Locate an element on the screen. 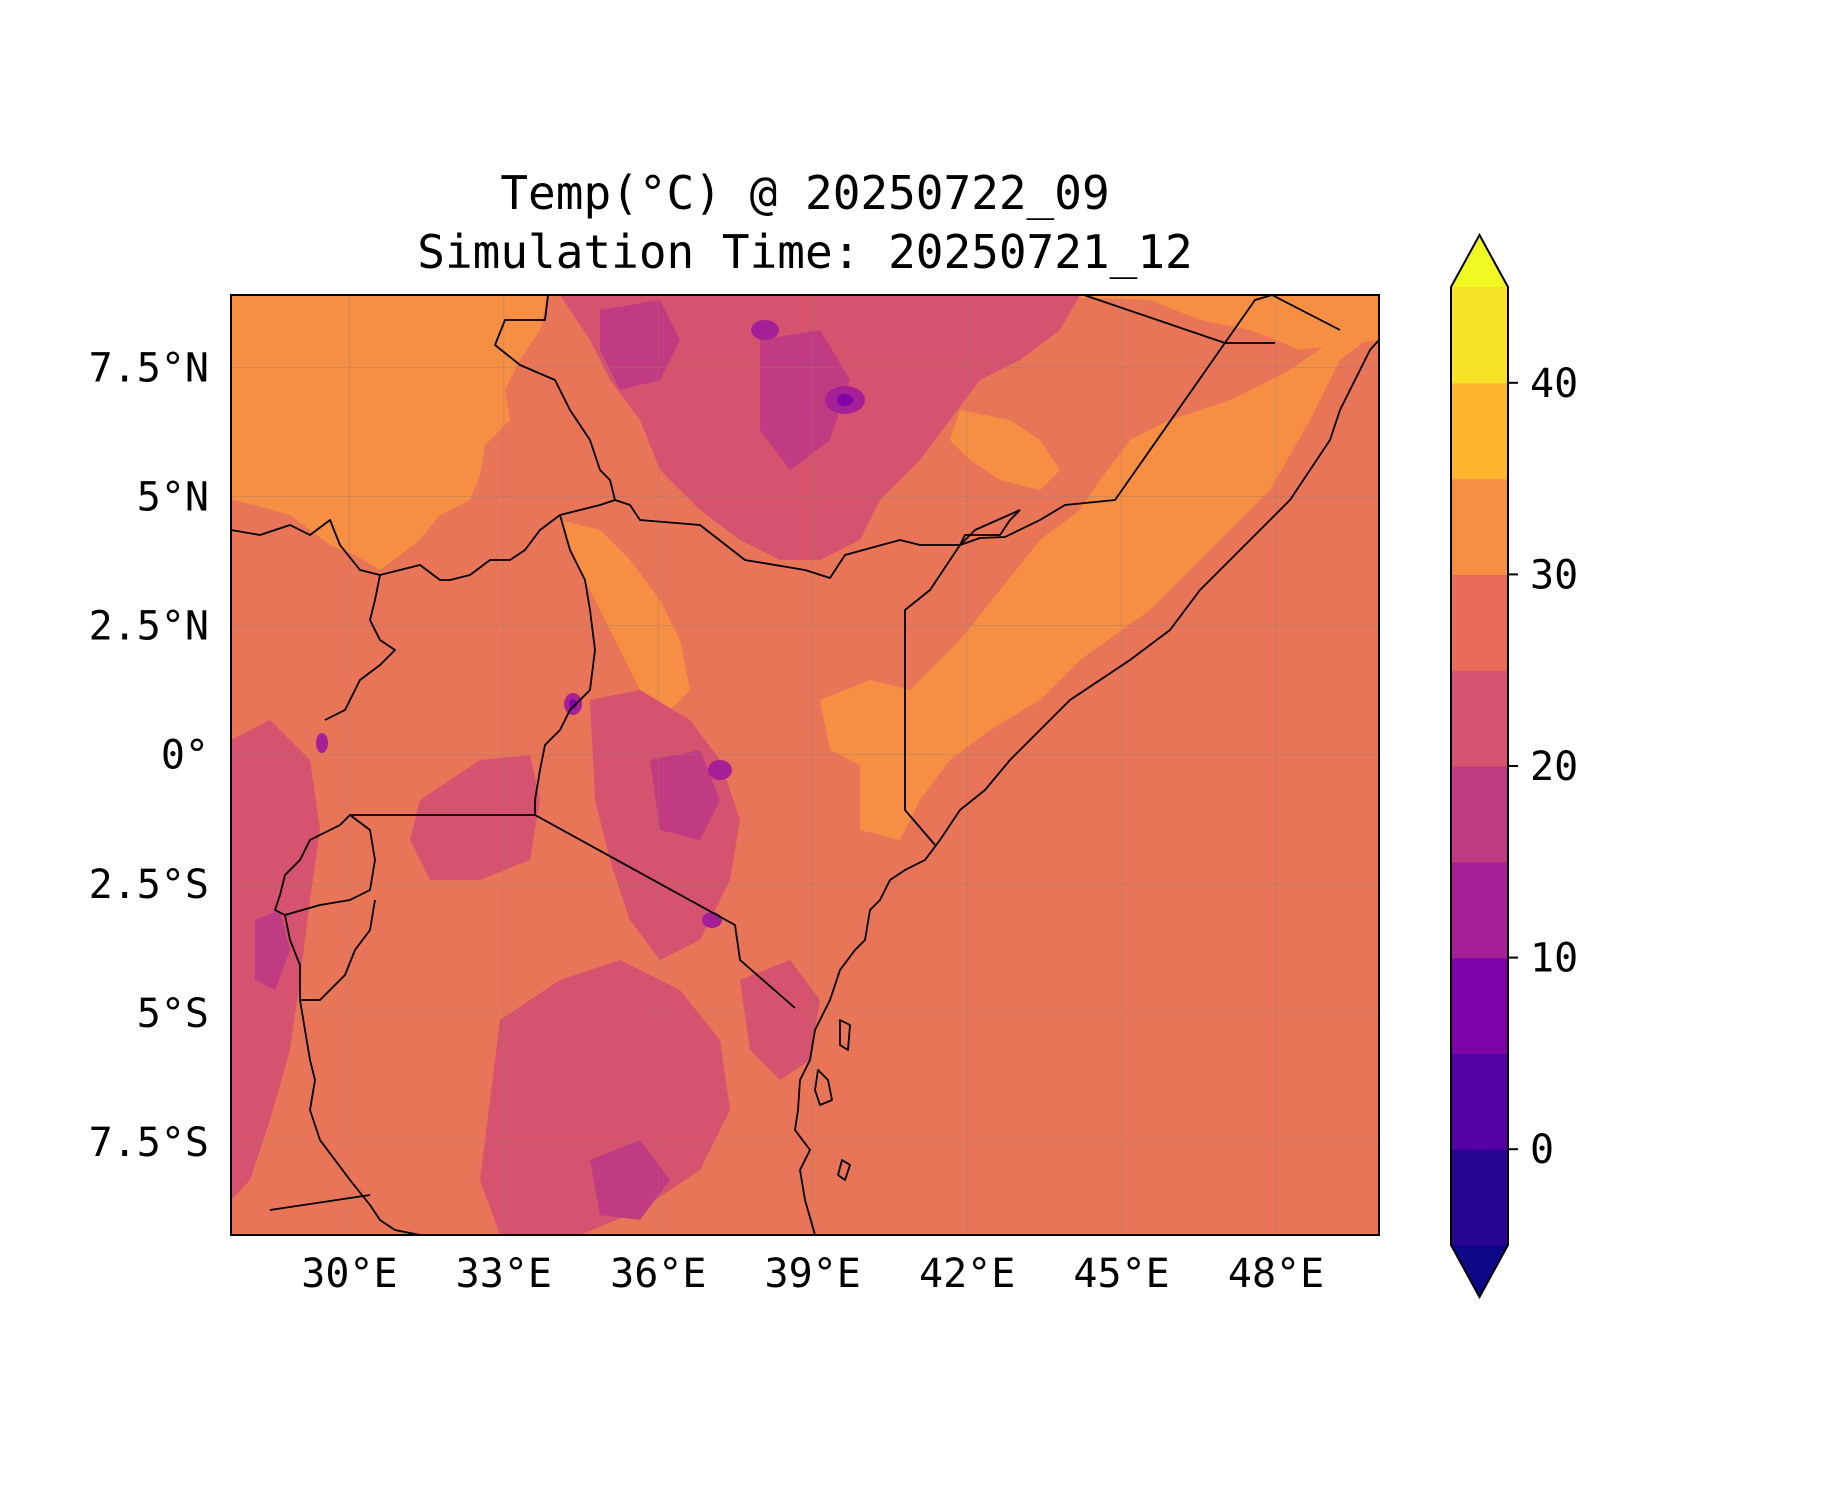 The width and height of the screenshot is (1833, 1500). cool-region-tanzania-central is located at coordinates (605, 1097).